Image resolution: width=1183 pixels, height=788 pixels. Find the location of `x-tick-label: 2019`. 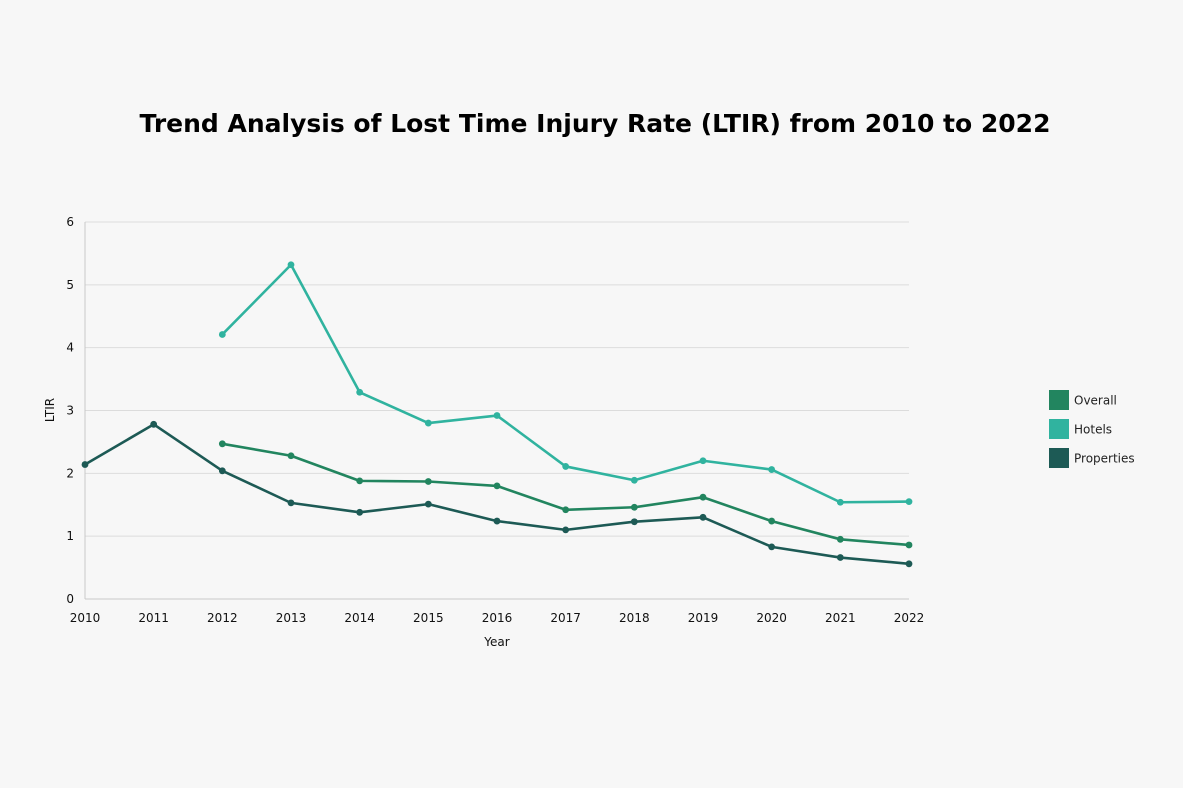

x-tick-label: 2019 is located at coordinates (703, 618).